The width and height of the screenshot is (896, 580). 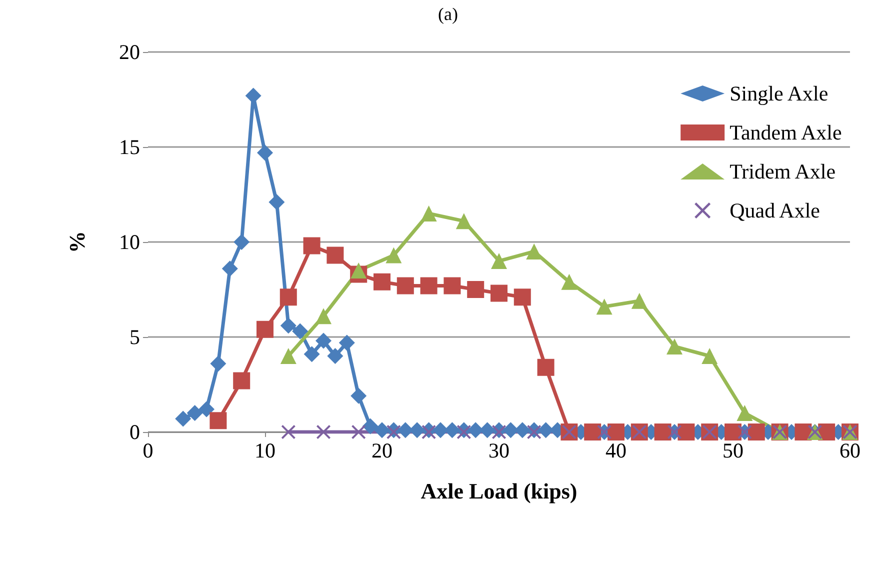 I want to click on legend-label: Quad Axle, so click(x=775, y=210).